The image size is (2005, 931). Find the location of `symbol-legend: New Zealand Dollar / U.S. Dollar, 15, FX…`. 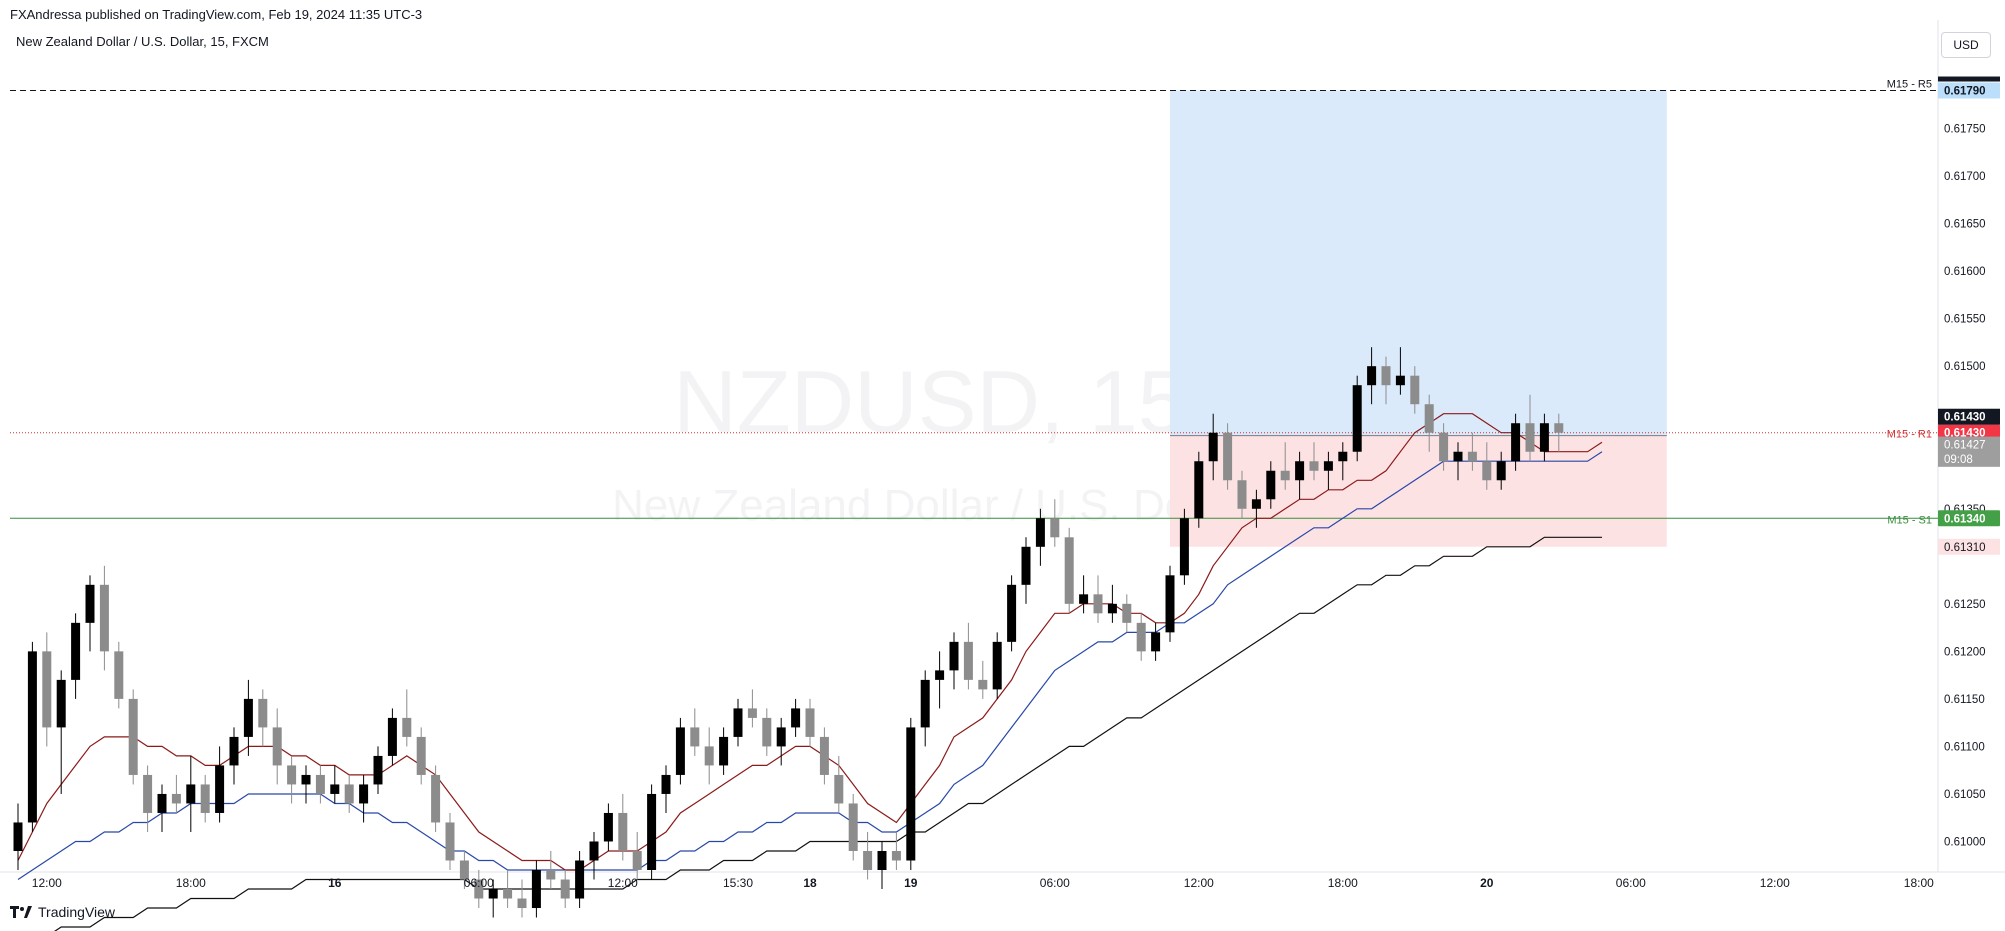

symbol-legend: New Zealand Dollar / U.S. Dollar, 15, FX… is located at coordinates (142, 41).